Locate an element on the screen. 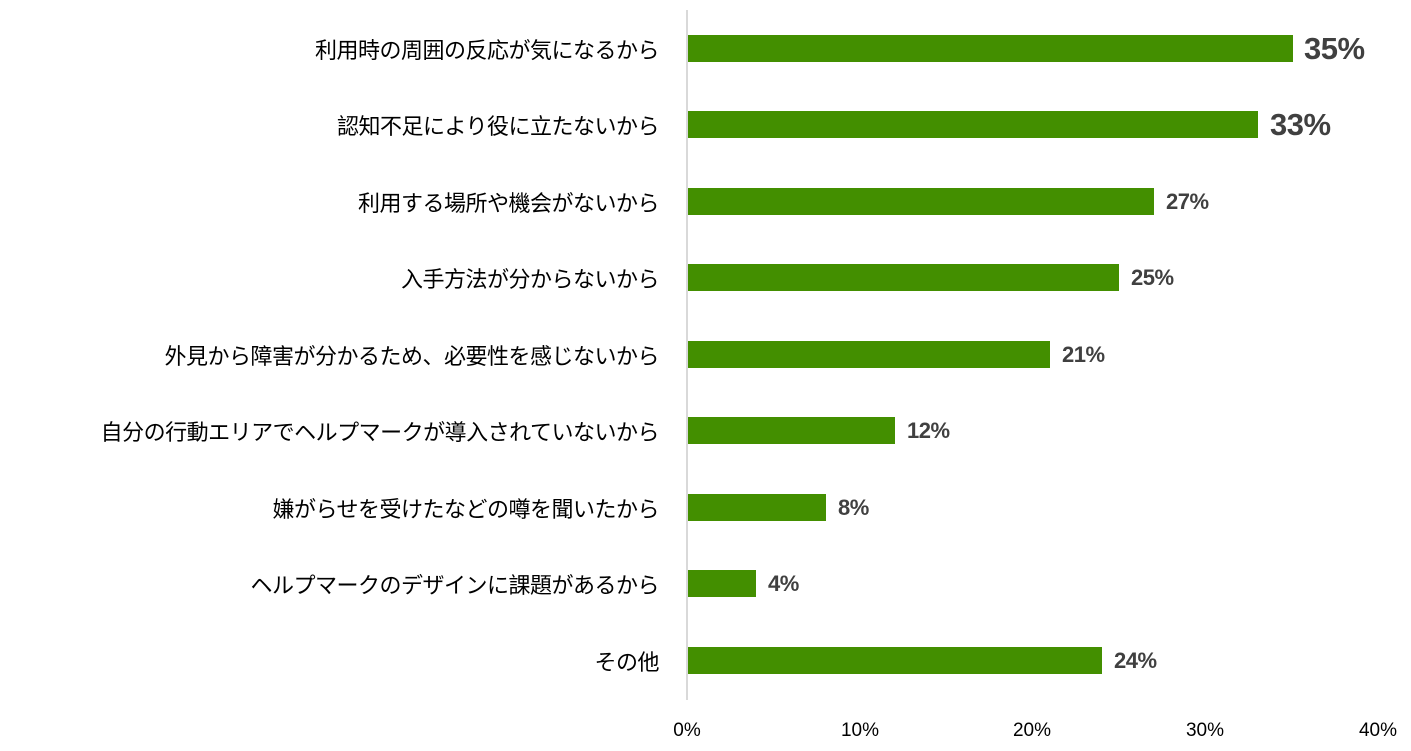  bar-row: 外見から障害が分かるため、必要性を感じないから 21% is located at coordinates (705, 355).